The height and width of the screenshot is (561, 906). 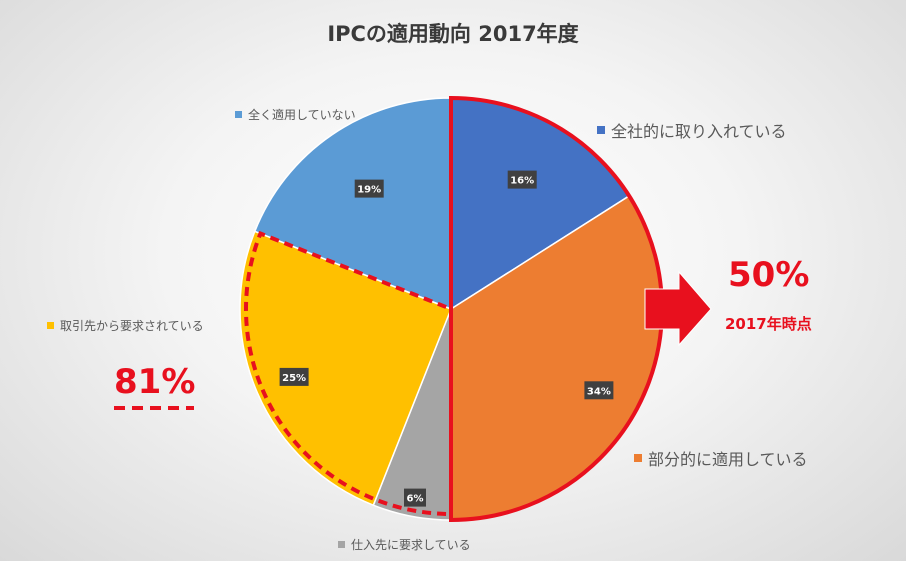 I want to click on legend-item-company-wide: 全社的に取り入れている, so click(x=692, y=130).